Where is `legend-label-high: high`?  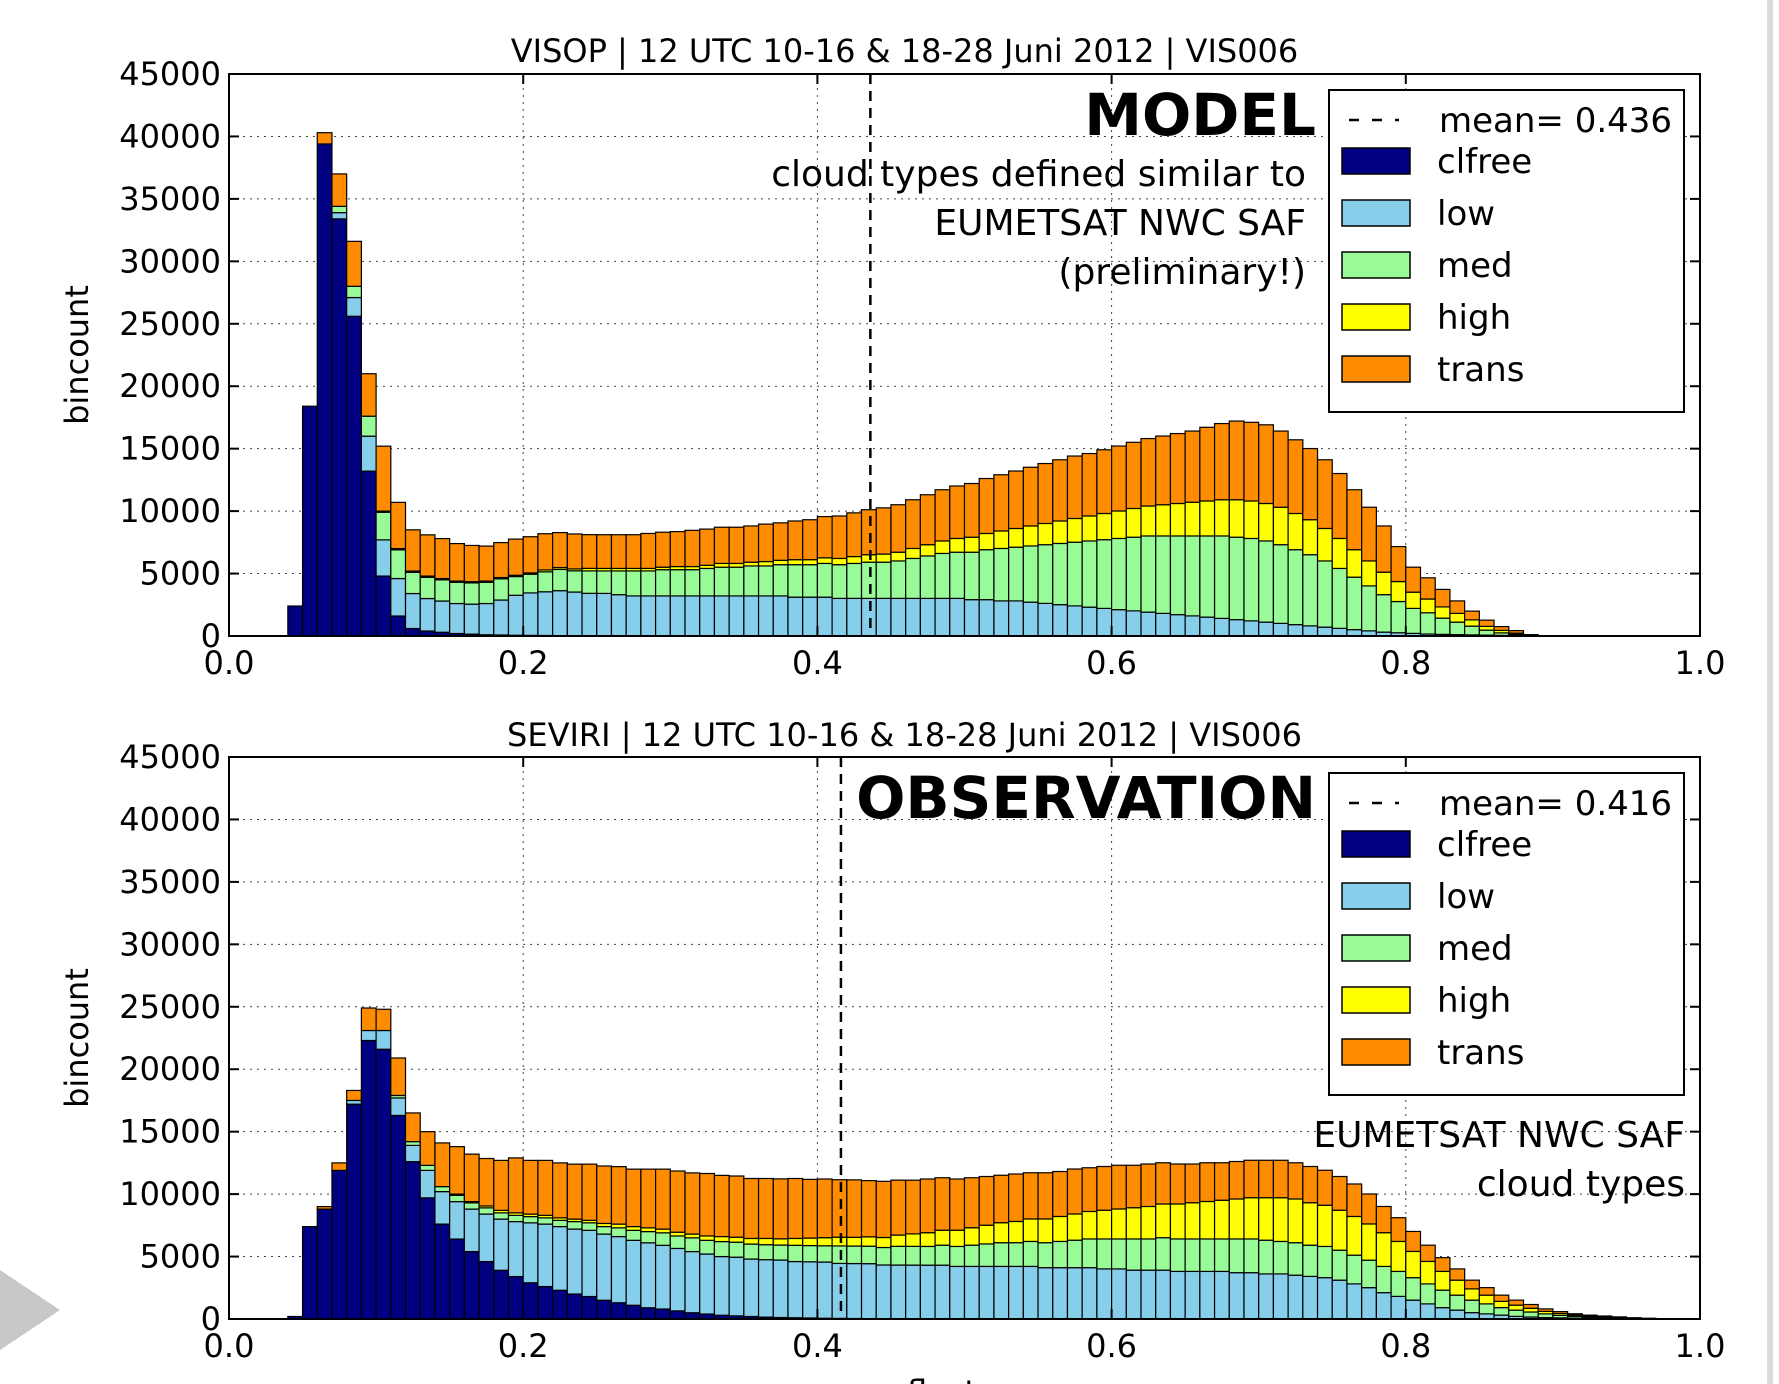
legend-label-high: high is located at coordinates (1474, 1001).